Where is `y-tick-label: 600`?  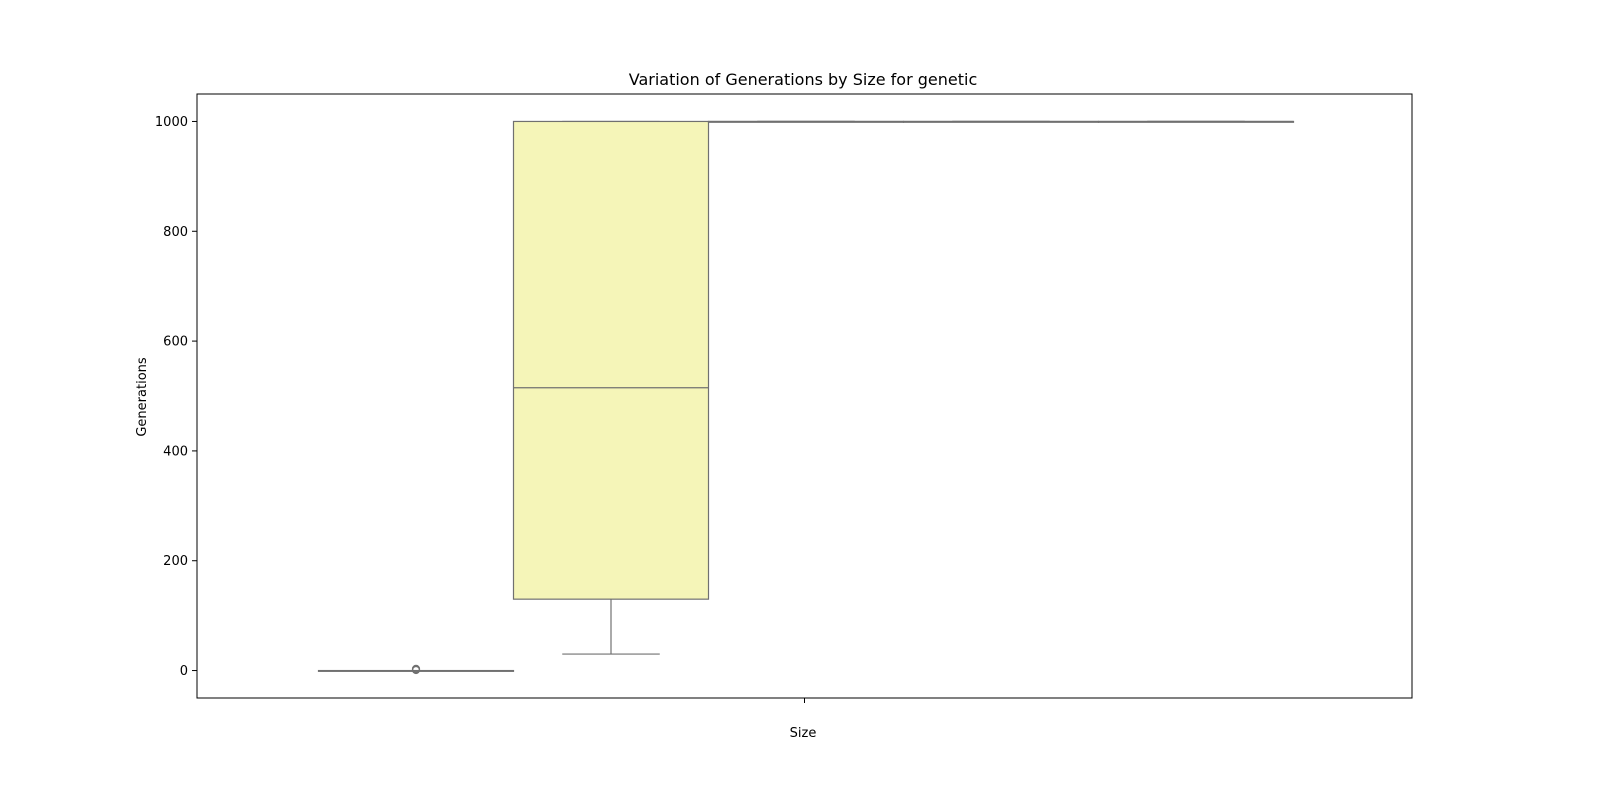
y-tick-label: 600 is located at coordinates (175, 342).